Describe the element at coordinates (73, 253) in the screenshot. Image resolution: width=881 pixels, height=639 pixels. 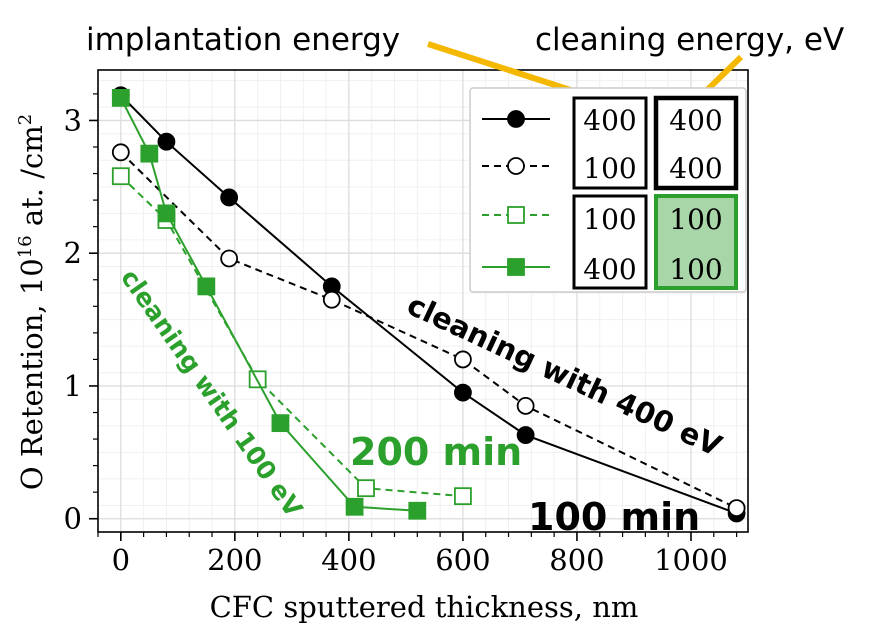
I see `y-tick-label: 2` at that location.